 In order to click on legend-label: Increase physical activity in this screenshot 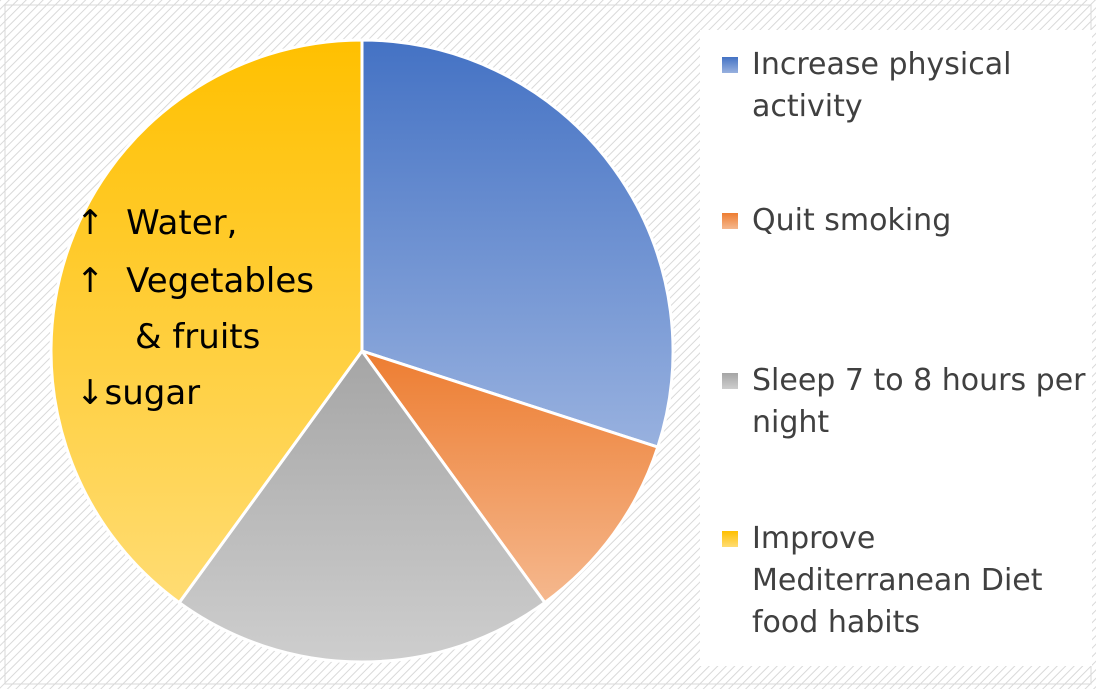, I will do `click(882, 85)`.